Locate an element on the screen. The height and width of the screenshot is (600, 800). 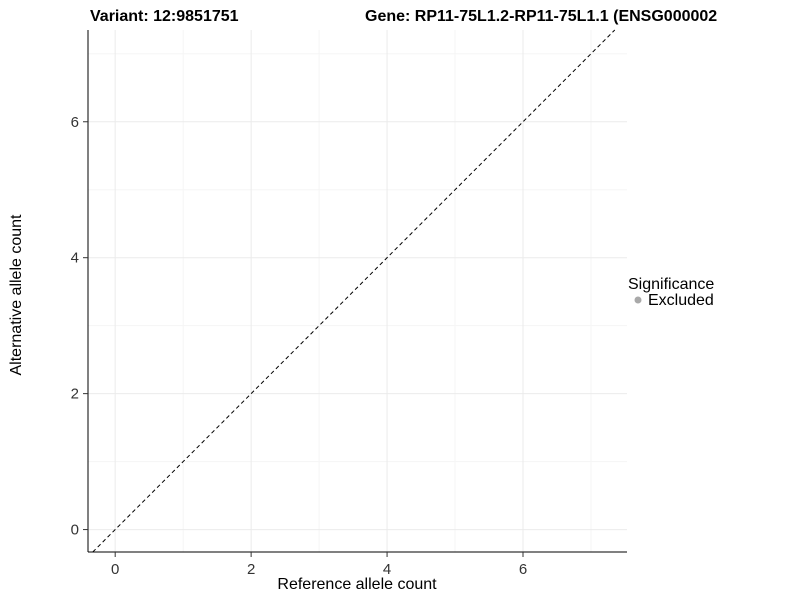
x-tick-label: 2 is located at coordinates (251, 569).